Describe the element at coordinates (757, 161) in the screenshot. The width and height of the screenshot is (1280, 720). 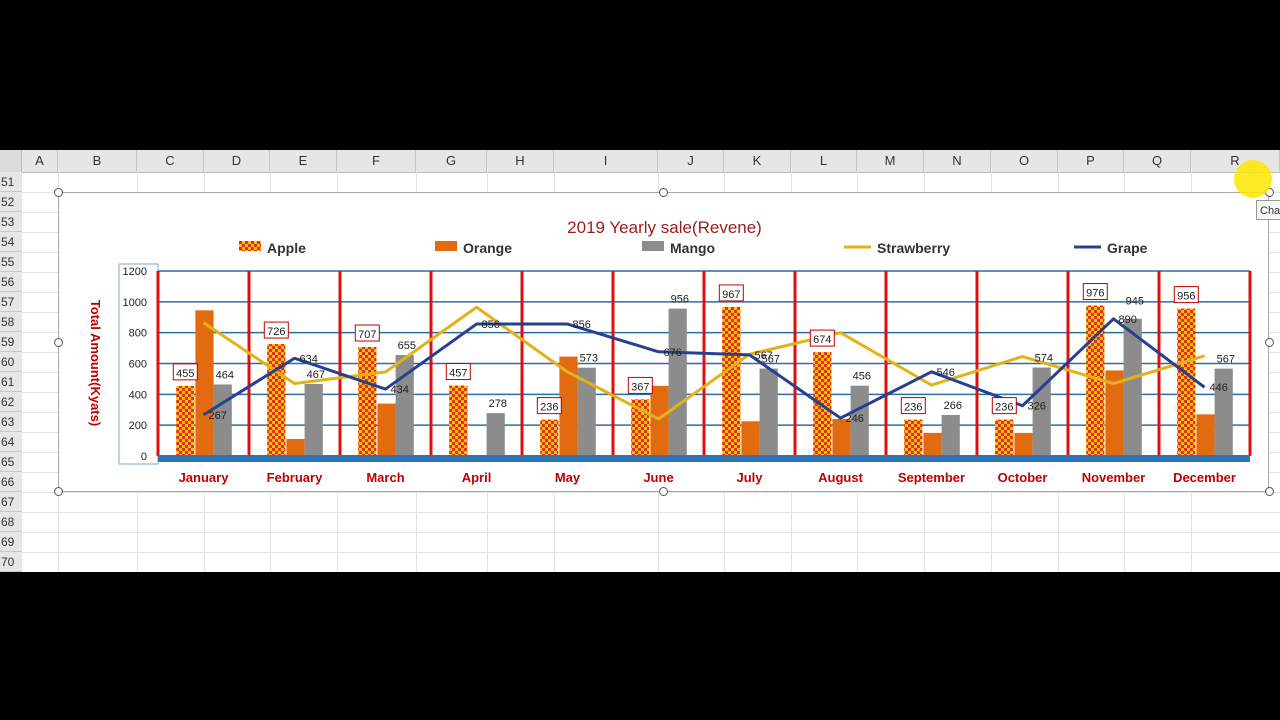
I see `column-header-k: K` at that location.